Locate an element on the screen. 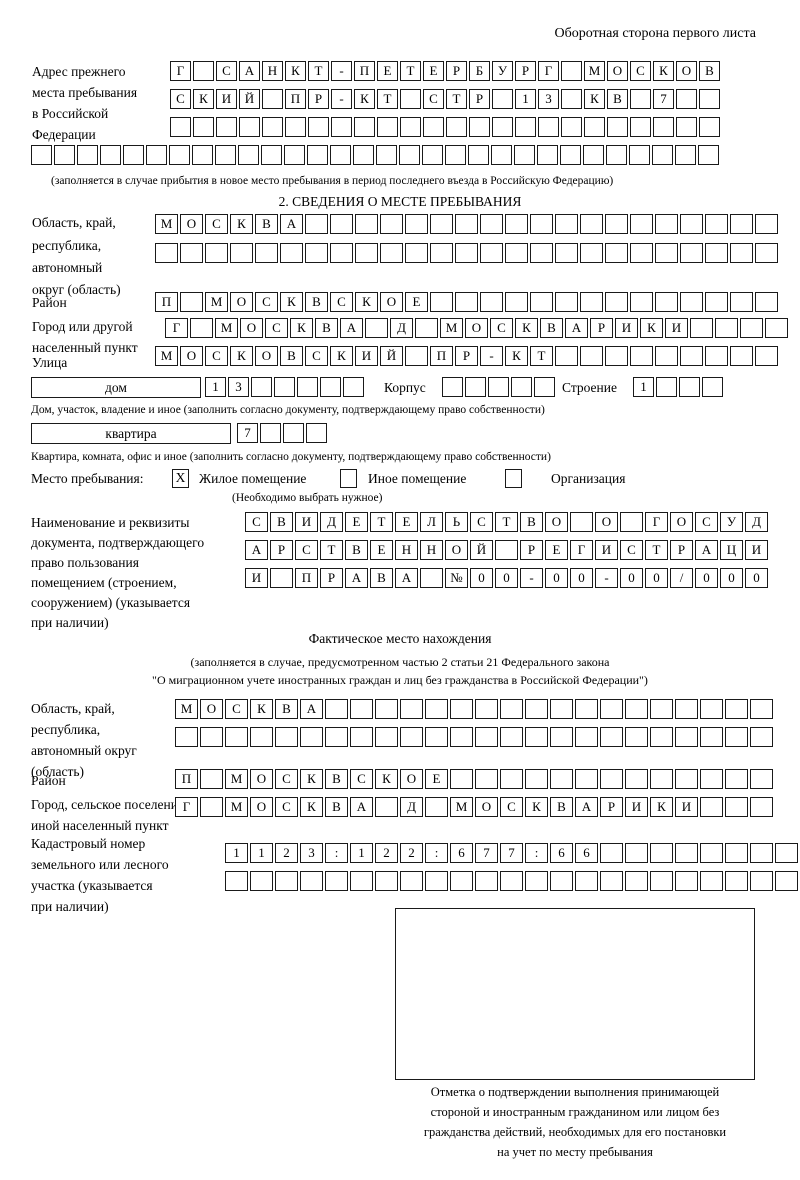 The height and width of the screenshot is (1180, 800). doc-row-3-cell-5: А is located at coordinates (356, 578).